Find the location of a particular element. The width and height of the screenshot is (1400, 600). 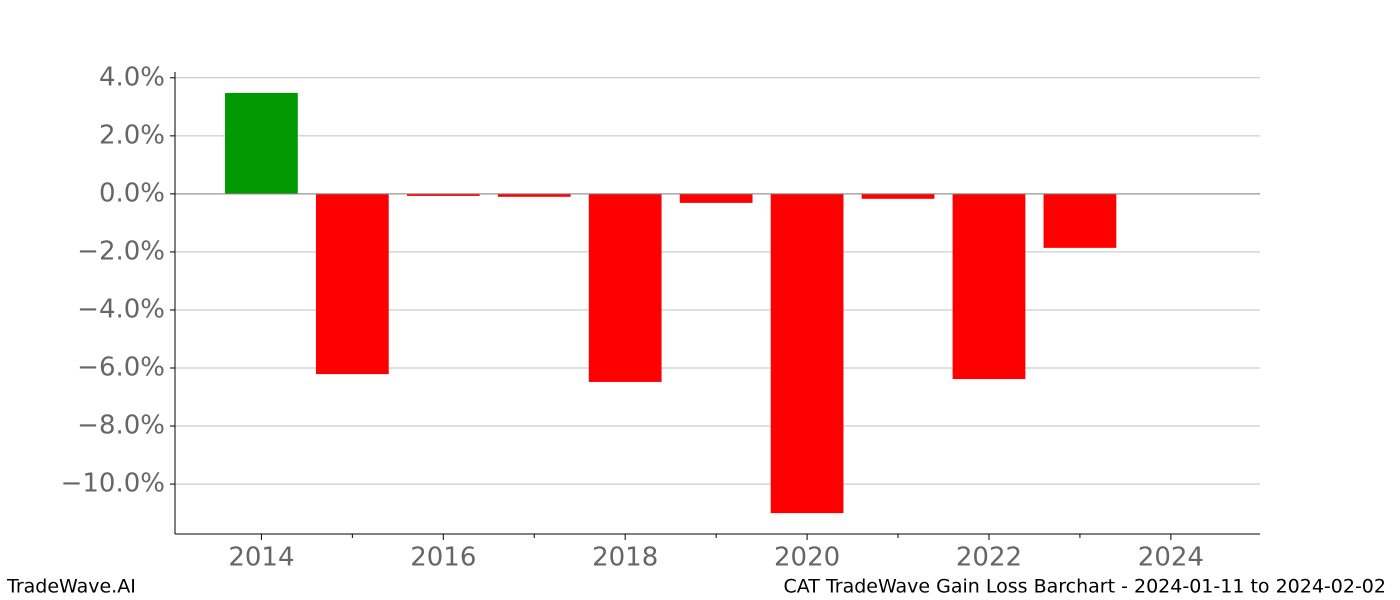

x-tick-label: 2020 is located at coordinates (807, 558).